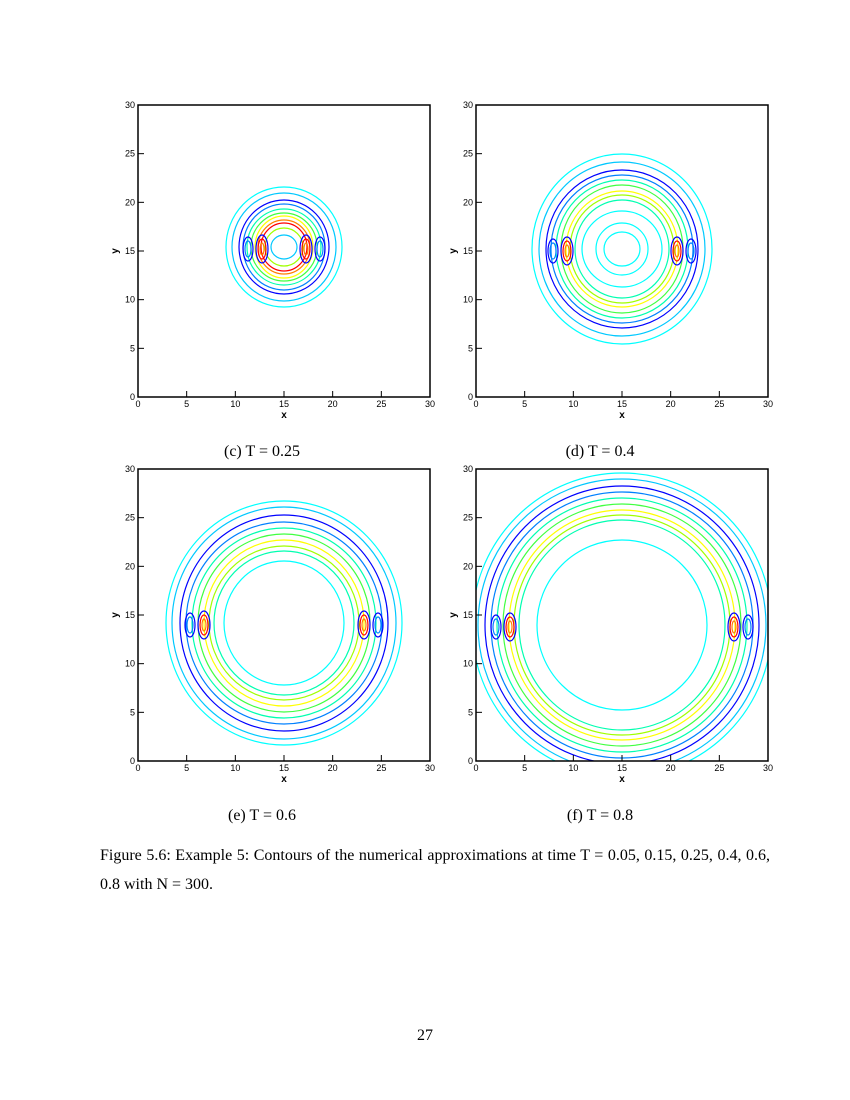 This screenshot has height=1100, width=850. Describe the element at coordinates (262, 815) in the screenshot. I see `panel-caption: (e) T = 0.6` at that location.